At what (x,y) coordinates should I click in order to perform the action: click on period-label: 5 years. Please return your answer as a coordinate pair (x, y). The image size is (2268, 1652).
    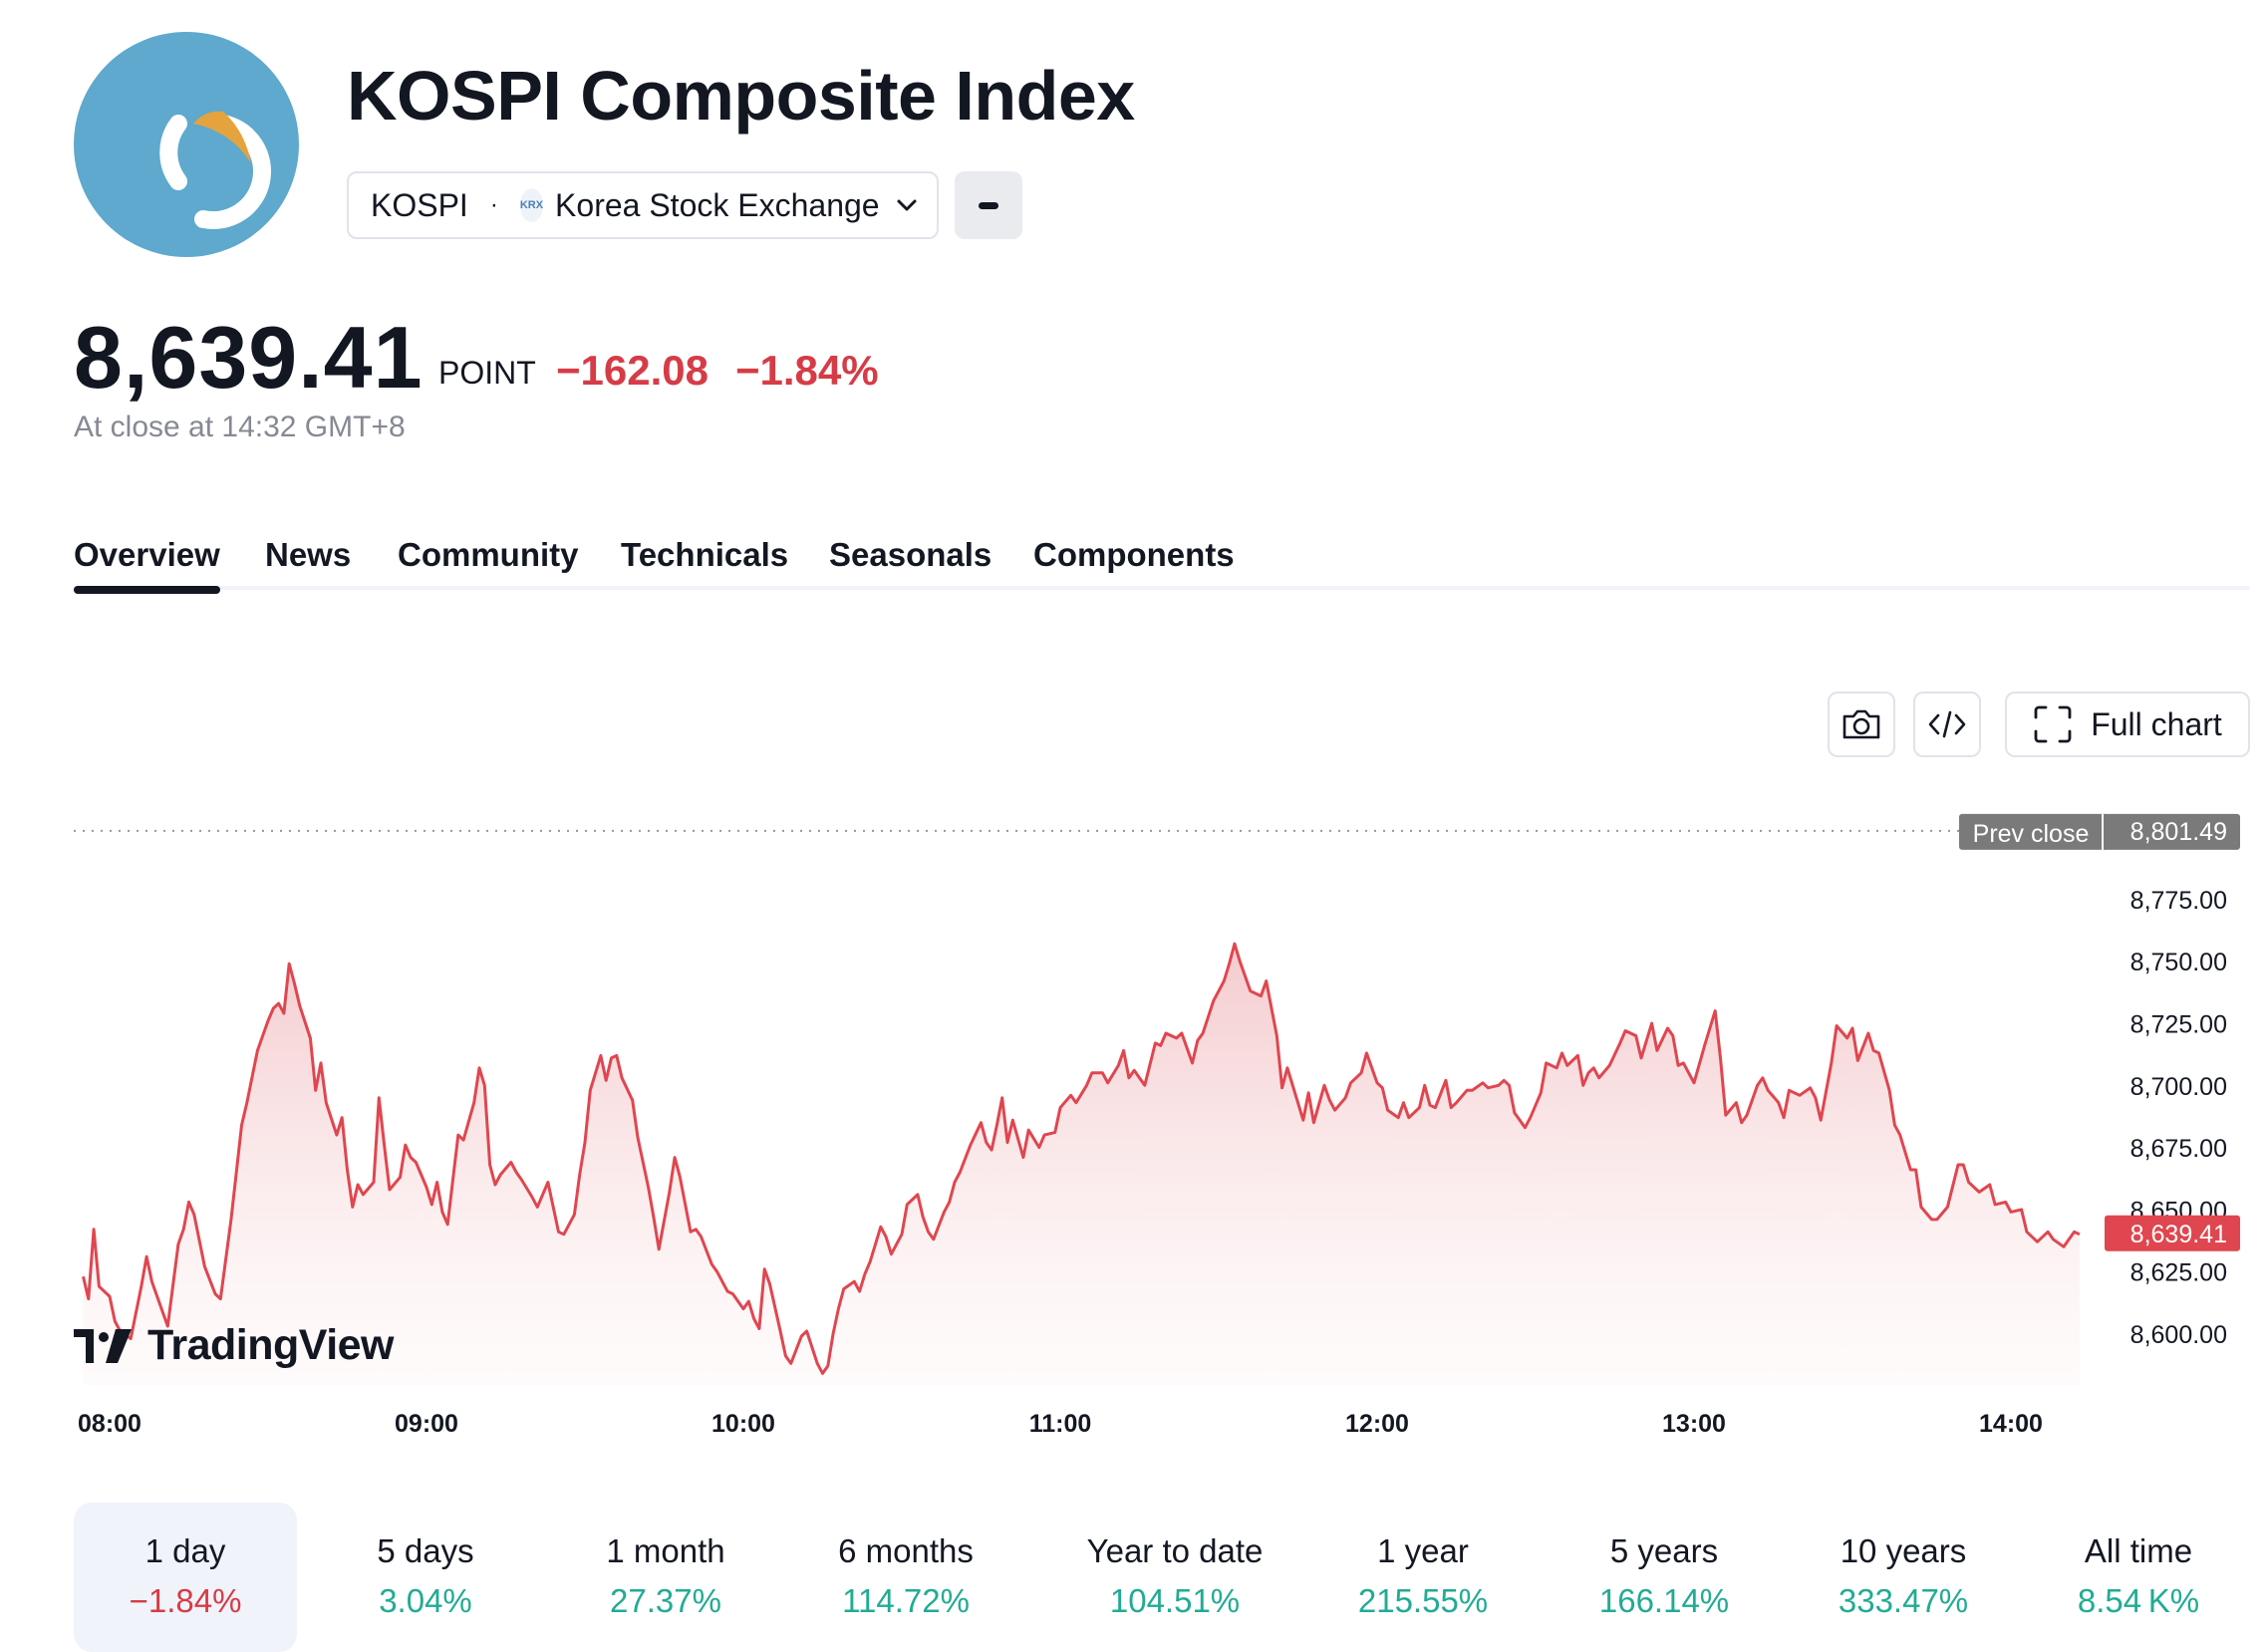
    Looking at the image, I should click on (1664, 1550).